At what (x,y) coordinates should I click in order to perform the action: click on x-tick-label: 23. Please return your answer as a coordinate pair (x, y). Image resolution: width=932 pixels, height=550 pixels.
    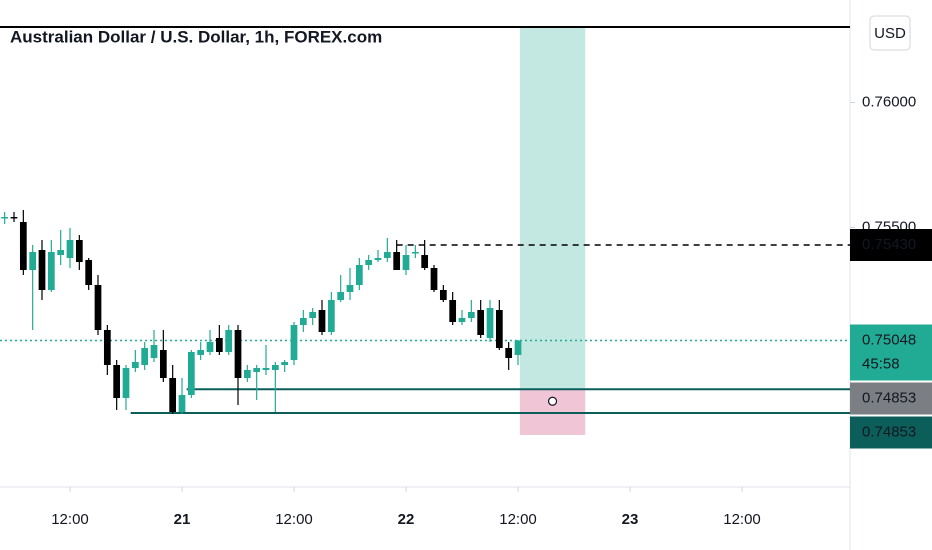
    Looking at the image, I should click on (630, 519).